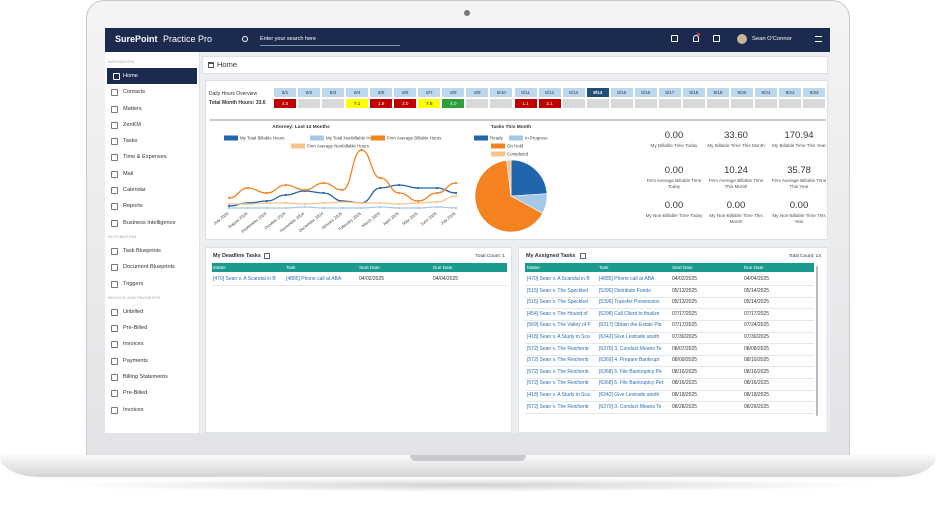 The width and height of the screenshot is (936, 508). I want to click on table-cell: 04/02/2025, so click(372, 279).